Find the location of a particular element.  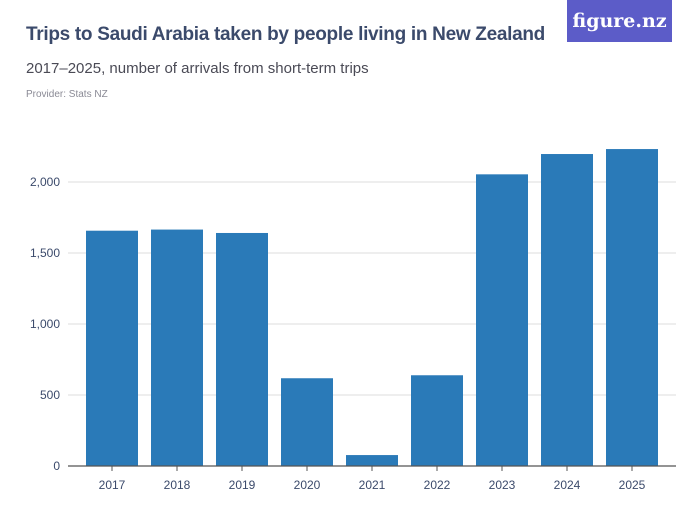

bar-2018 is located at coordinates (177, 347).